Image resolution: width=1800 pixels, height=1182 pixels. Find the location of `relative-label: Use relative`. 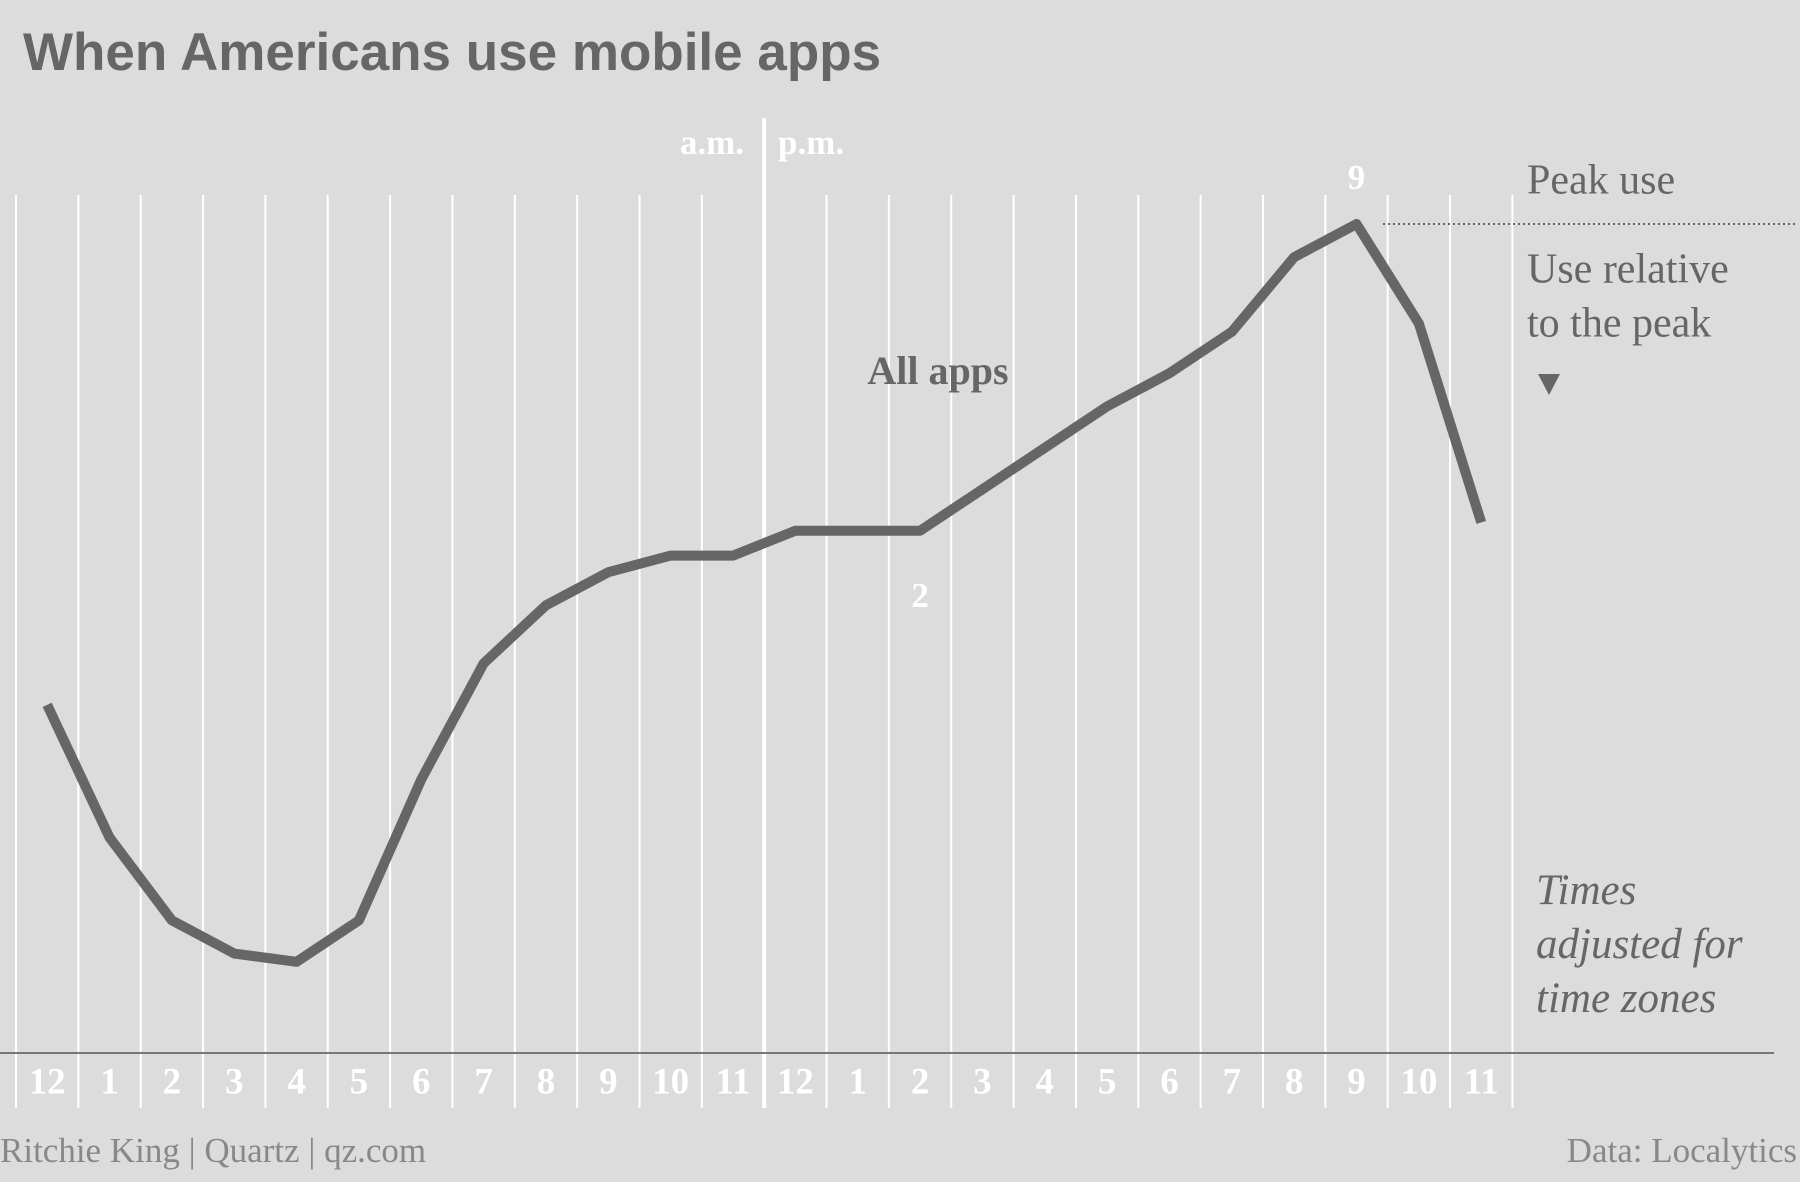

relative-label: Use relative is located at coordinates (1628, 270).